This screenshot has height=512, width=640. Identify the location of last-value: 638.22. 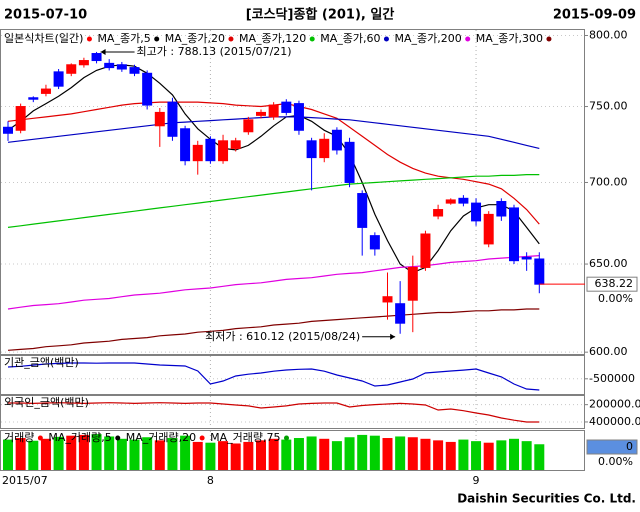
(614, 283).